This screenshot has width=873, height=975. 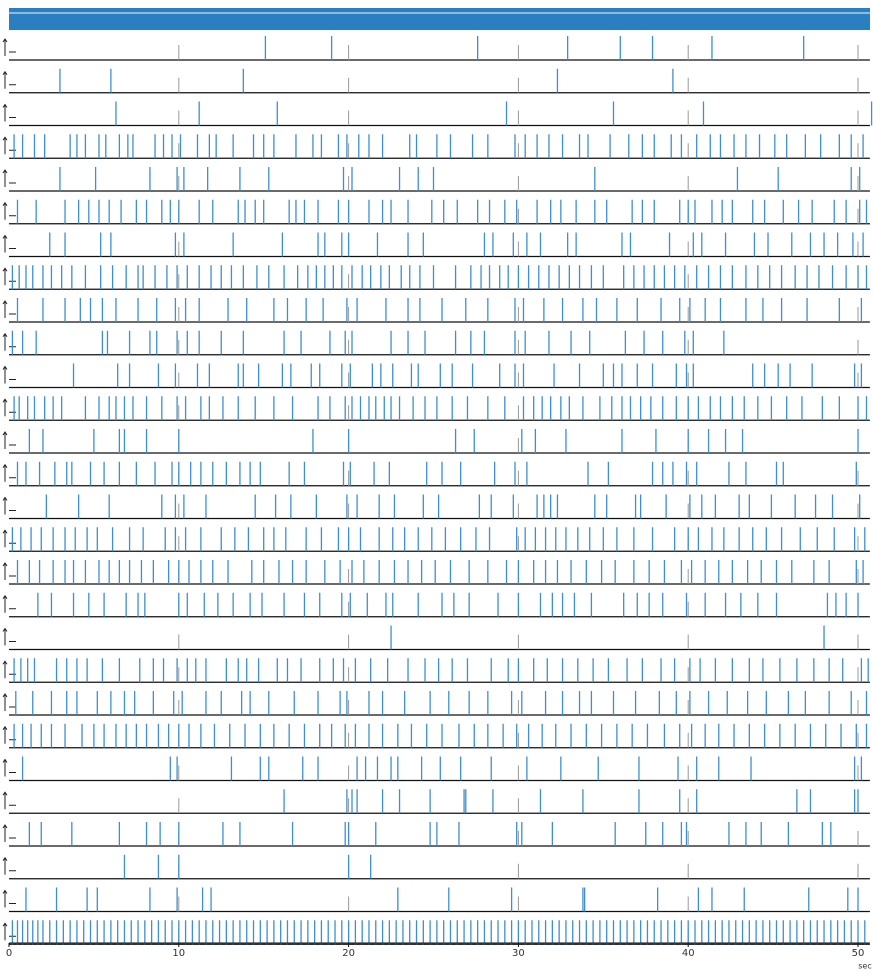 I want to click on x-tick-label: 50, so click(x=858, y=953).